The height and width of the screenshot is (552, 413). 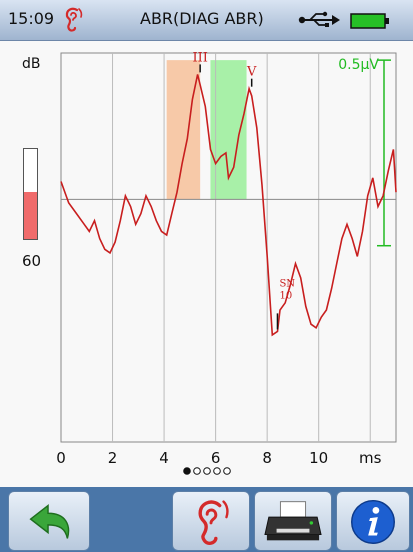 I want to click on scale-bar: 0.5µV, so click(x=364, y=152).